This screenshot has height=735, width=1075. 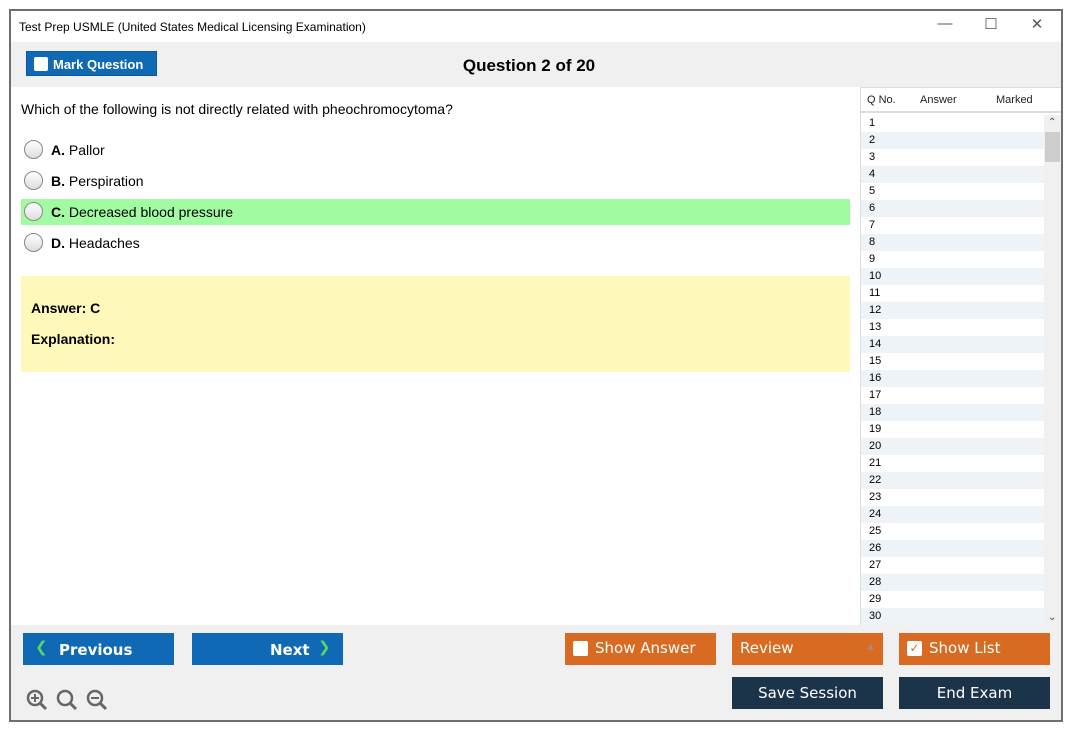 What do you see at coordinates (73, 339) in the screenshot?
I see `explanation-label: Explanation:` at bounding box center [73, 339].